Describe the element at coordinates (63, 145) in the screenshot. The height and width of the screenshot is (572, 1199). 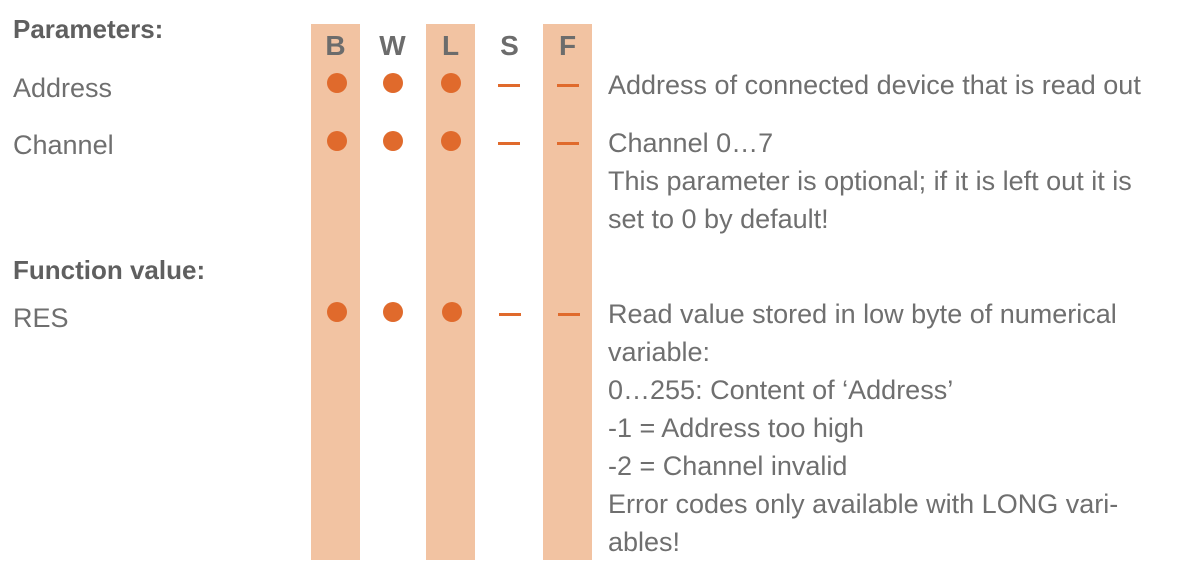
I see `param-name-channel: Channel` at that location.